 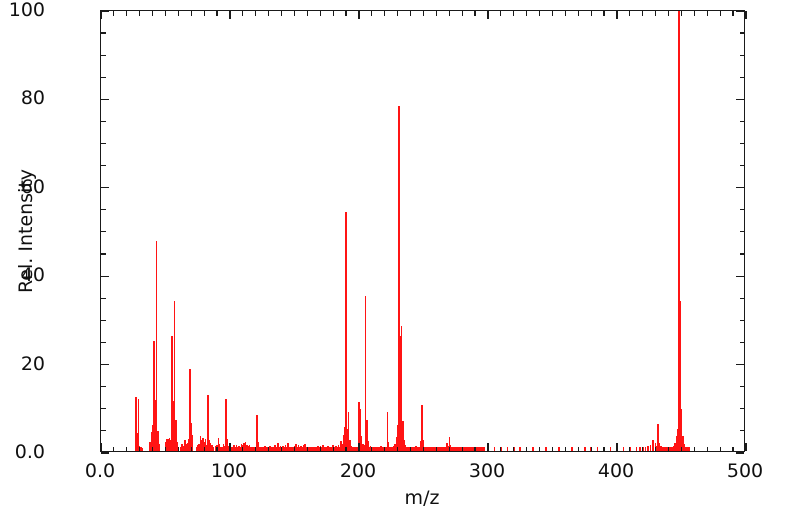 I want to click on x-tick-label: 500, so click(x=745, y=471).